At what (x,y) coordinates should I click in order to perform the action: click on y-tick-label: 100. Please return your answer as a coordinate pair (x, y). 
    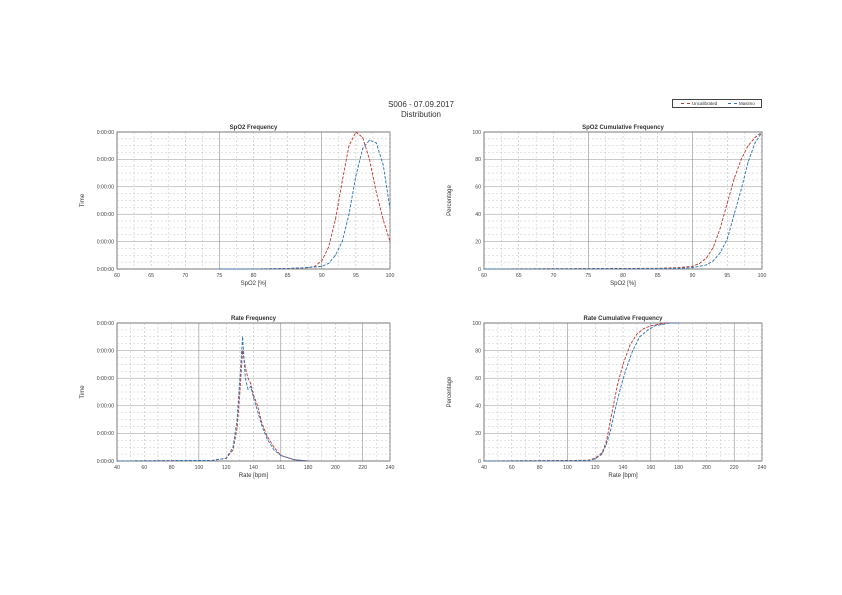
    Looking at the image, I should click on (476, 324).